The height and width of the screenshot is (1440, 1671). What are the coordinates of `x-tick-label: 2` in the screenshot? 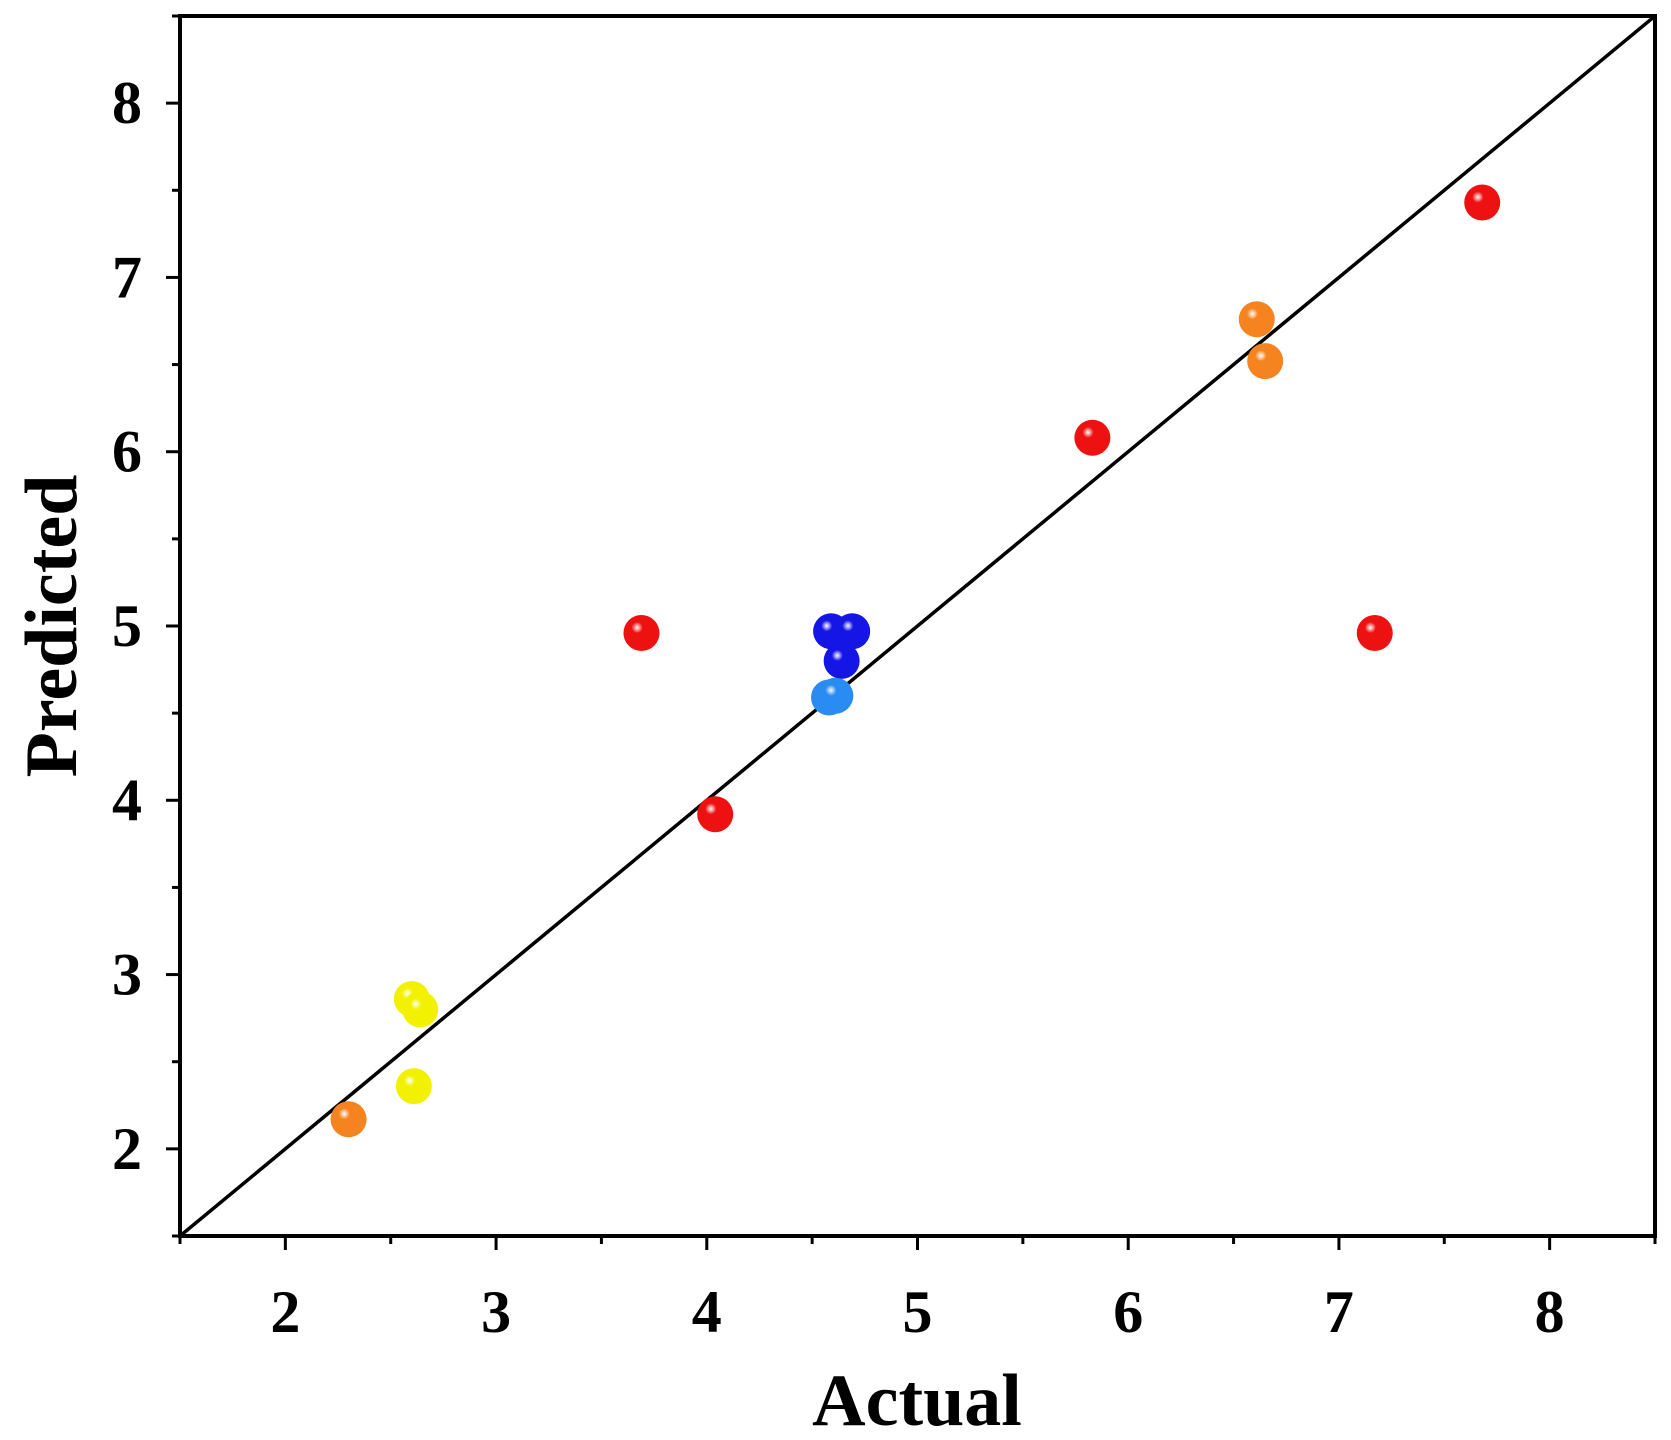 It's located at (285, 1312).